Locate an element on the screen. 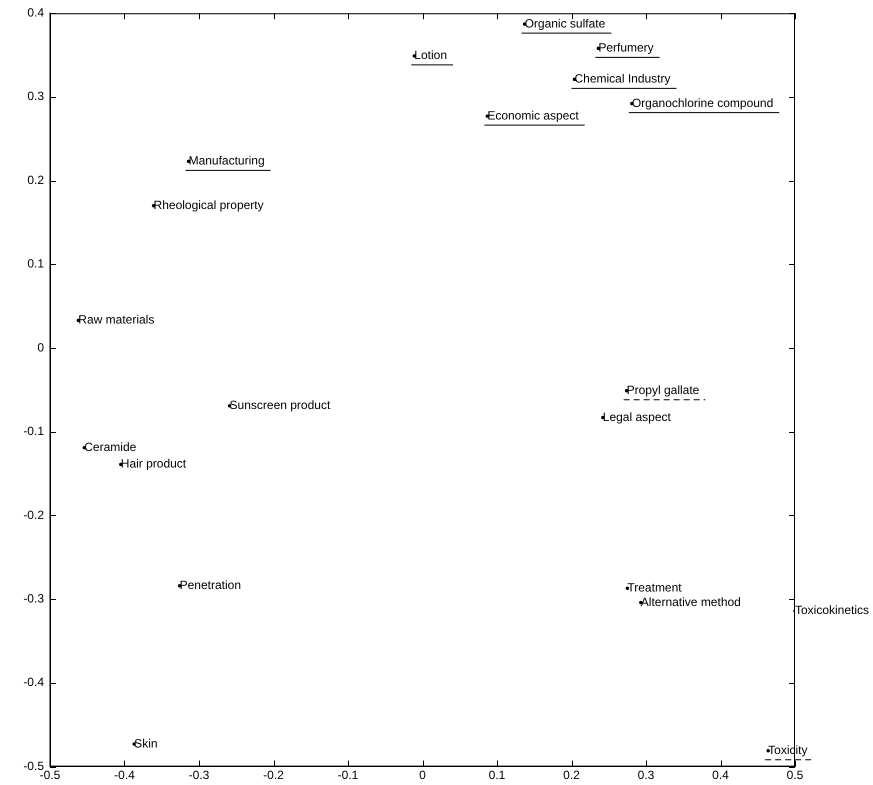 Image resolution: width=873 pixels, height=785 pixels. data-label: Raw materials is located at coordinates (116, 319).